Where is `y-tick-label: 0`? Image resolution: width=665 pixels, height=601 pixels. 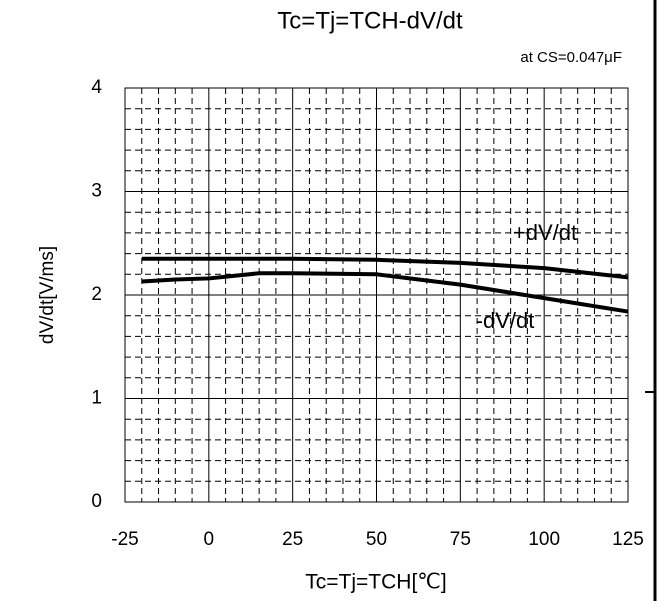 y-tick-label: 0 is located at coordinates (96, 501).